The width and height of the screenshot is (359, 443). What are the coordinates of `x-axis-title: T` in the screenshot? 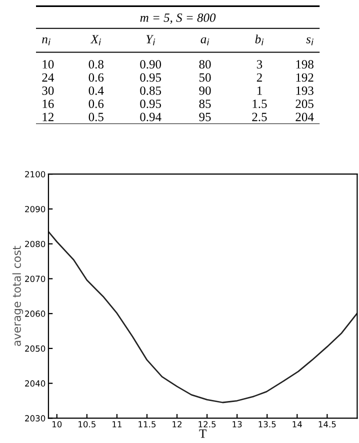 It's located at (202, 434).